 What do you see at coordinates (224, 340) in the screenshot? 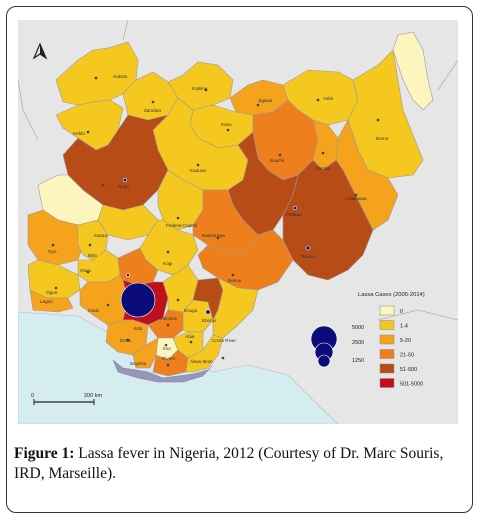
I see `label-cross-river: Cross River` at bounding box center [224, 340].